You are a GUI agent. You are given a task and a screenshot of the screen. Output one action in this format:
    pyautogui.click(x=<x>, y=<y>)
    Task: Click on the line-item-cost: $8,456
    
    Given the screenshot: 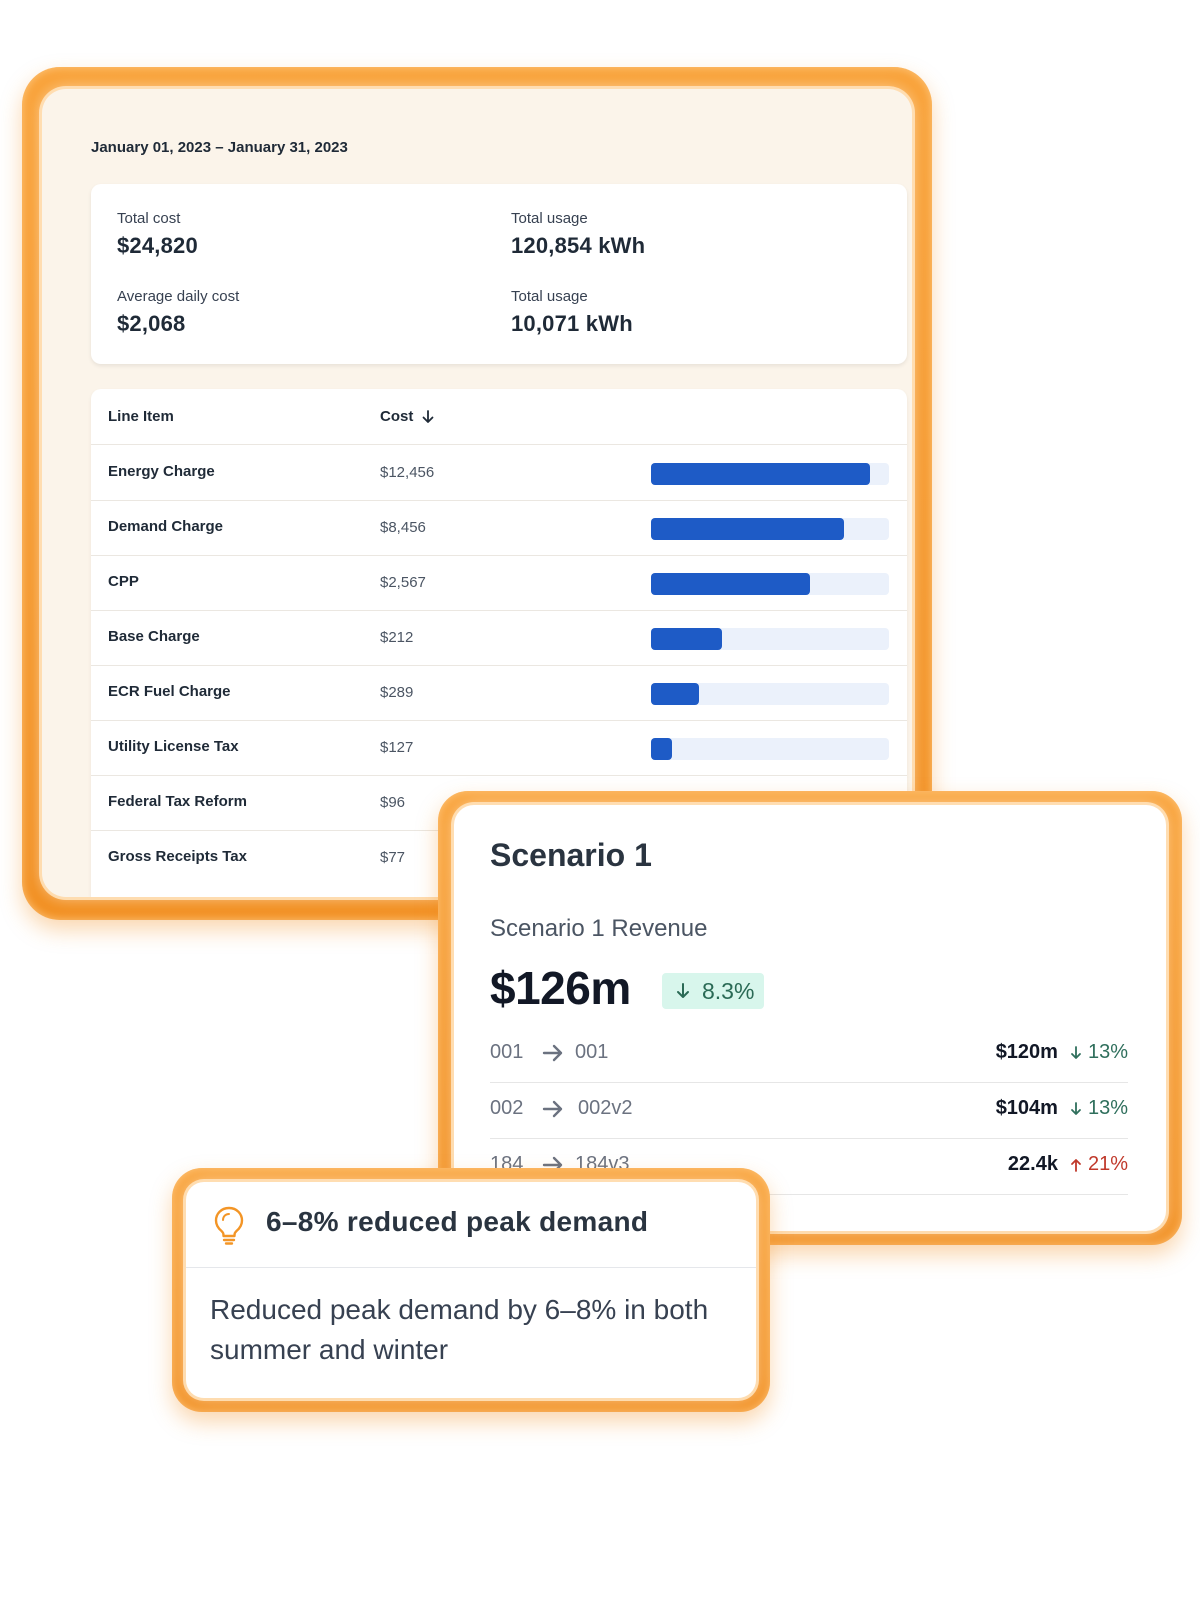 What is the action you would take?
    pyautogui.click(x=403, y=527)
    